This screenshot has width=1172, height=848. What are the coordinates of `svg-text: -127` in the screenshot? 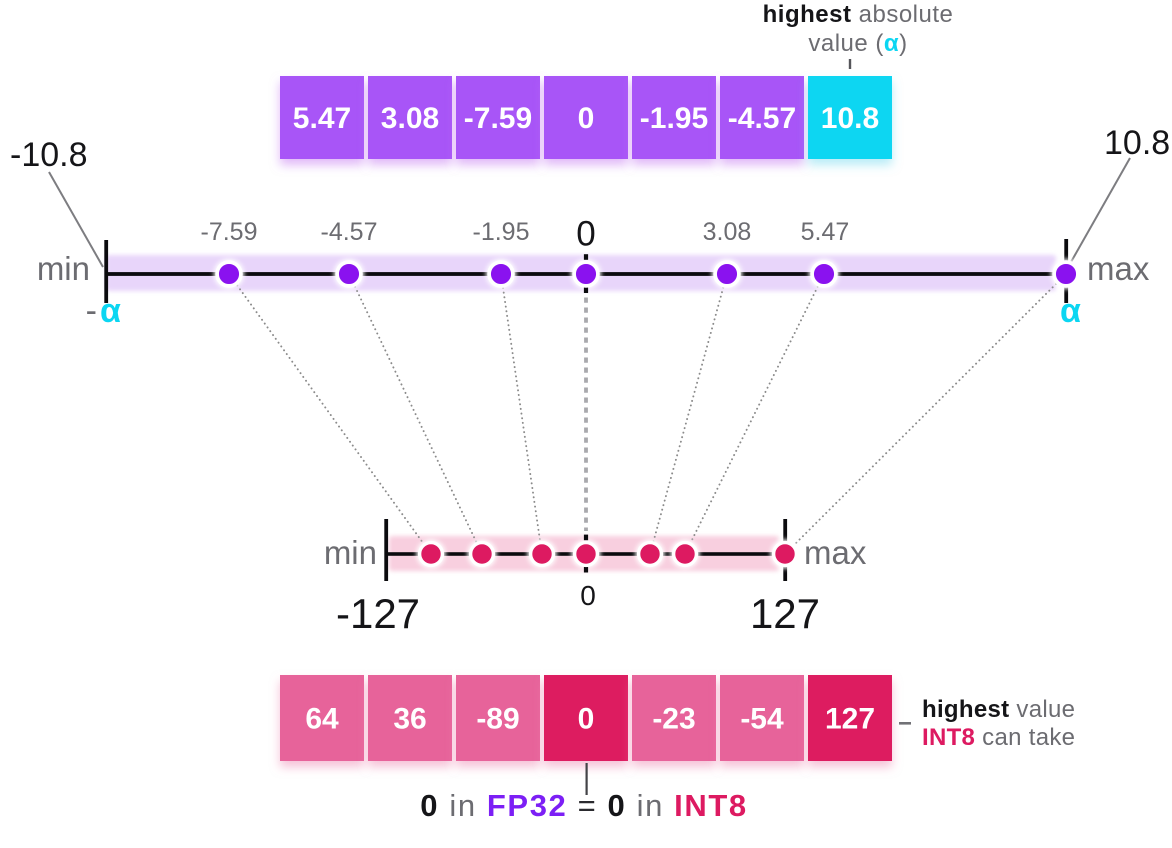 It's located at (378, 613).